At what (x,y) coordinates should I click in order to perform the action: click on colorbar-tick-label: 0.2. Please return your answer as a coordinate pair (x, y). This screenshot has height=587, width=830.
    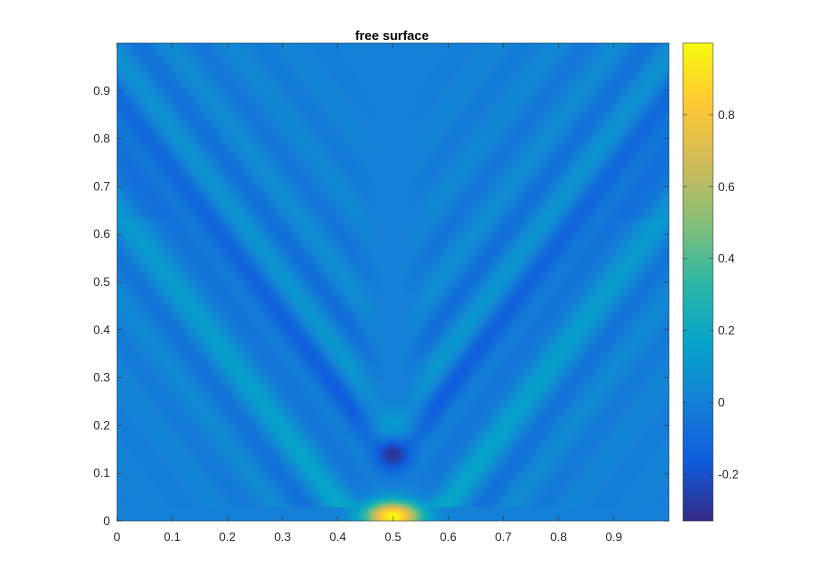
    Looking at the image, I should click on (726, 331).